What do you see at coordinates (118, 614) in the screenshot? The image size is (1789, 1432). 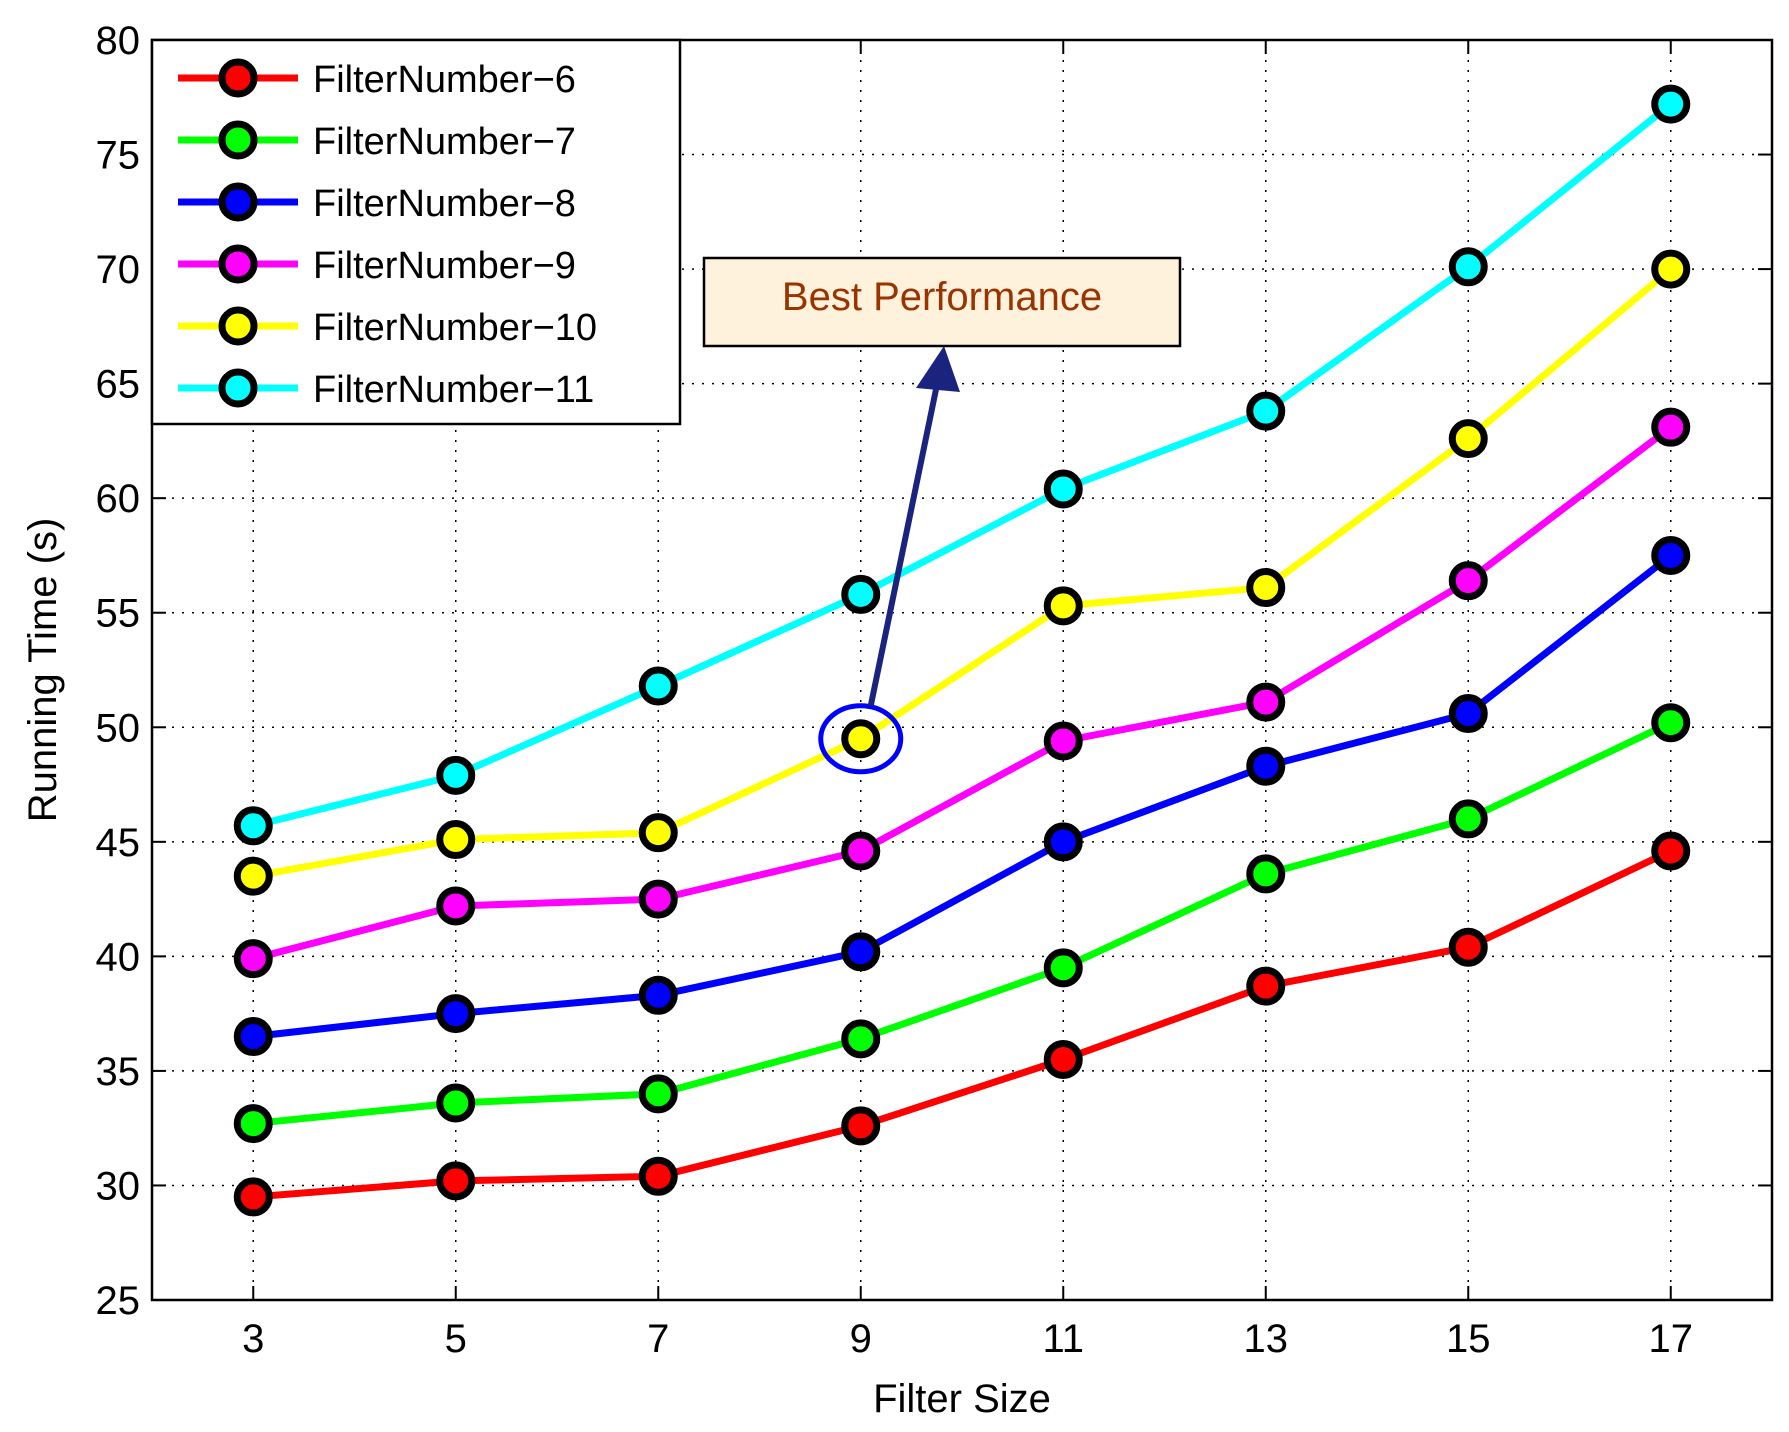 I see `y-tick-label: 55` at bounding box center [118, 614].